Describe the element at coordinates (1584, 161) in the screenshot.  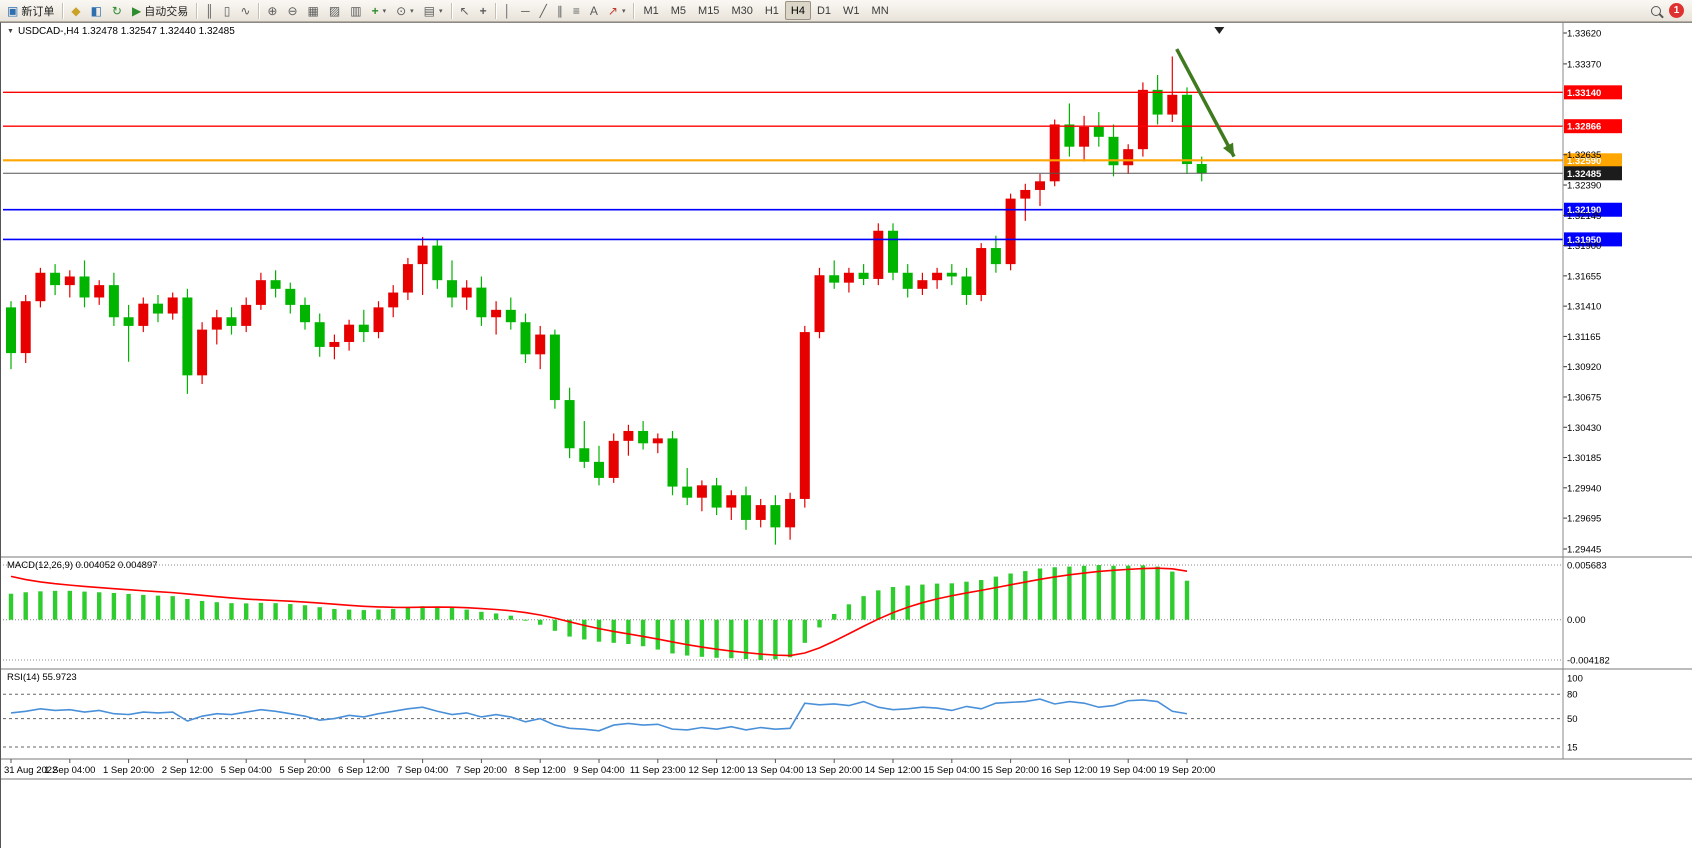
I see `svg-text: 1.32590` at that location.